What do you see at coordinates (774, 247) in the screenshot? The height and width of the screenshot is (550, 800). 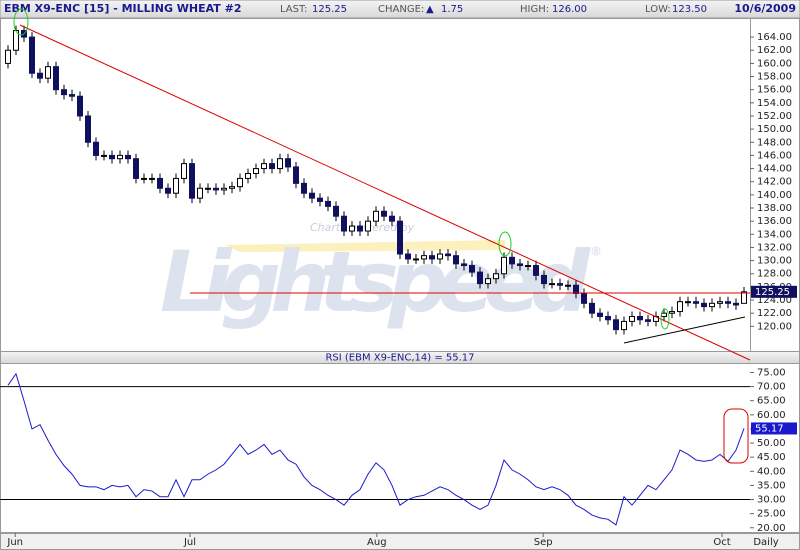 I see `y-tick-label: 132.00` at bounding box center [774, 247].